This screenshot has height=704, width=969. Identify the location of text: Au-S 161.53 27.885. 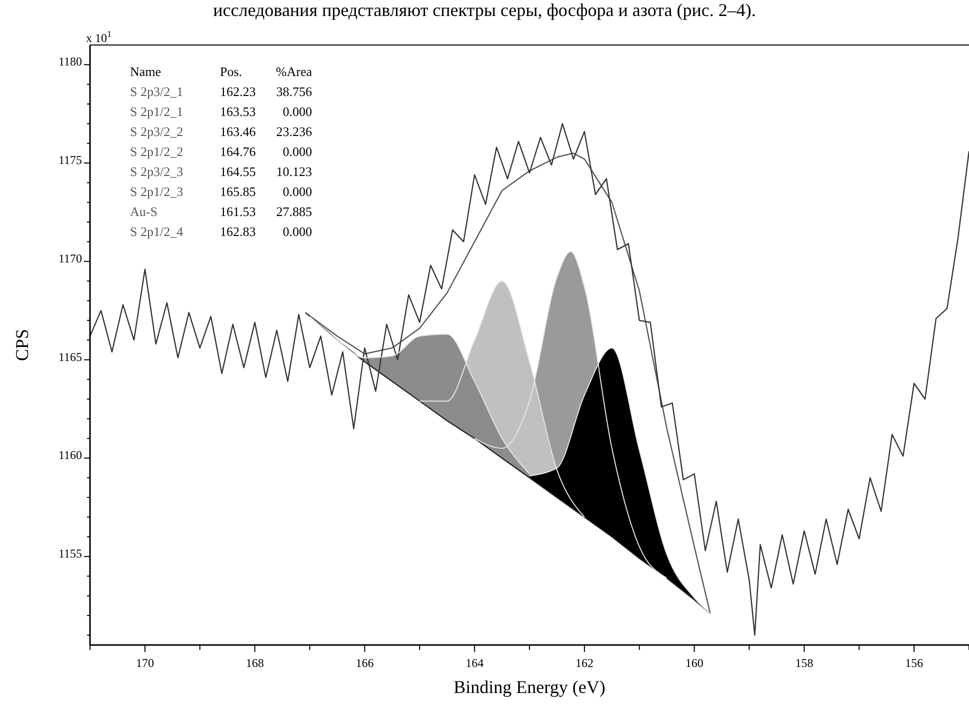
(221, 211).